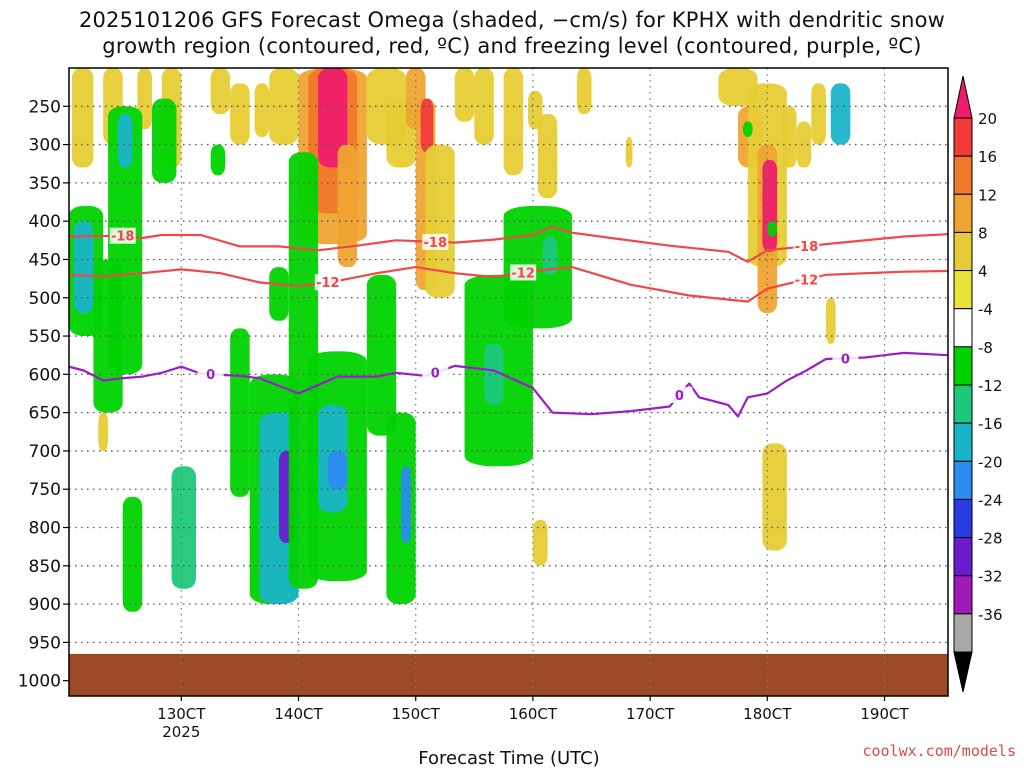  I want to click on y-tick-label: 500, so click(45, 299).